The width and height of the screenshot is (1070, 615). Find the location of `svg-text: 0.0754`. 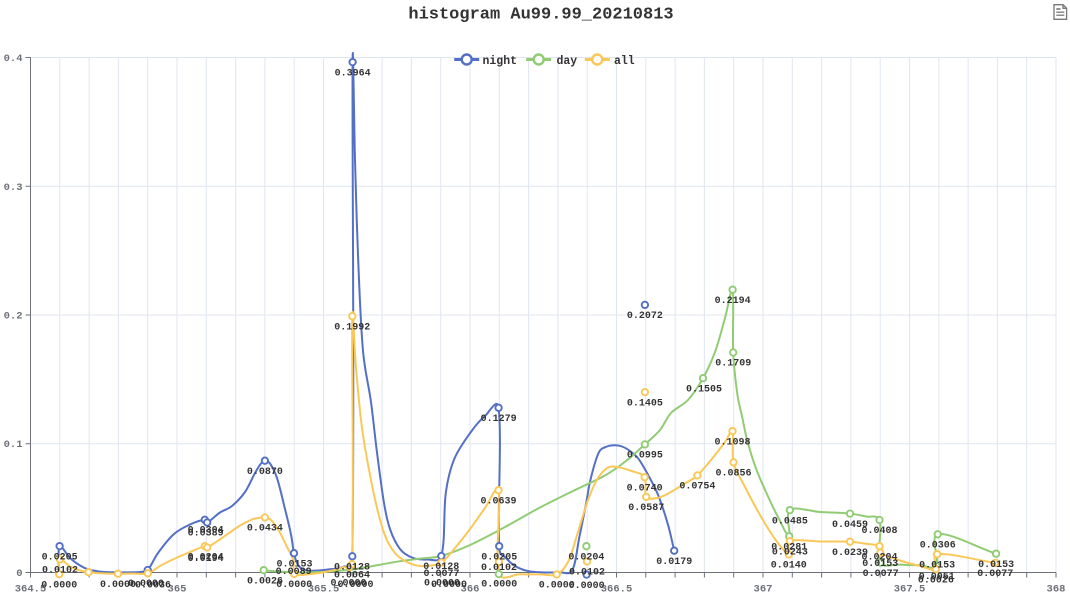

svg-text: 0.0754 is located at coordinates (697, 487).